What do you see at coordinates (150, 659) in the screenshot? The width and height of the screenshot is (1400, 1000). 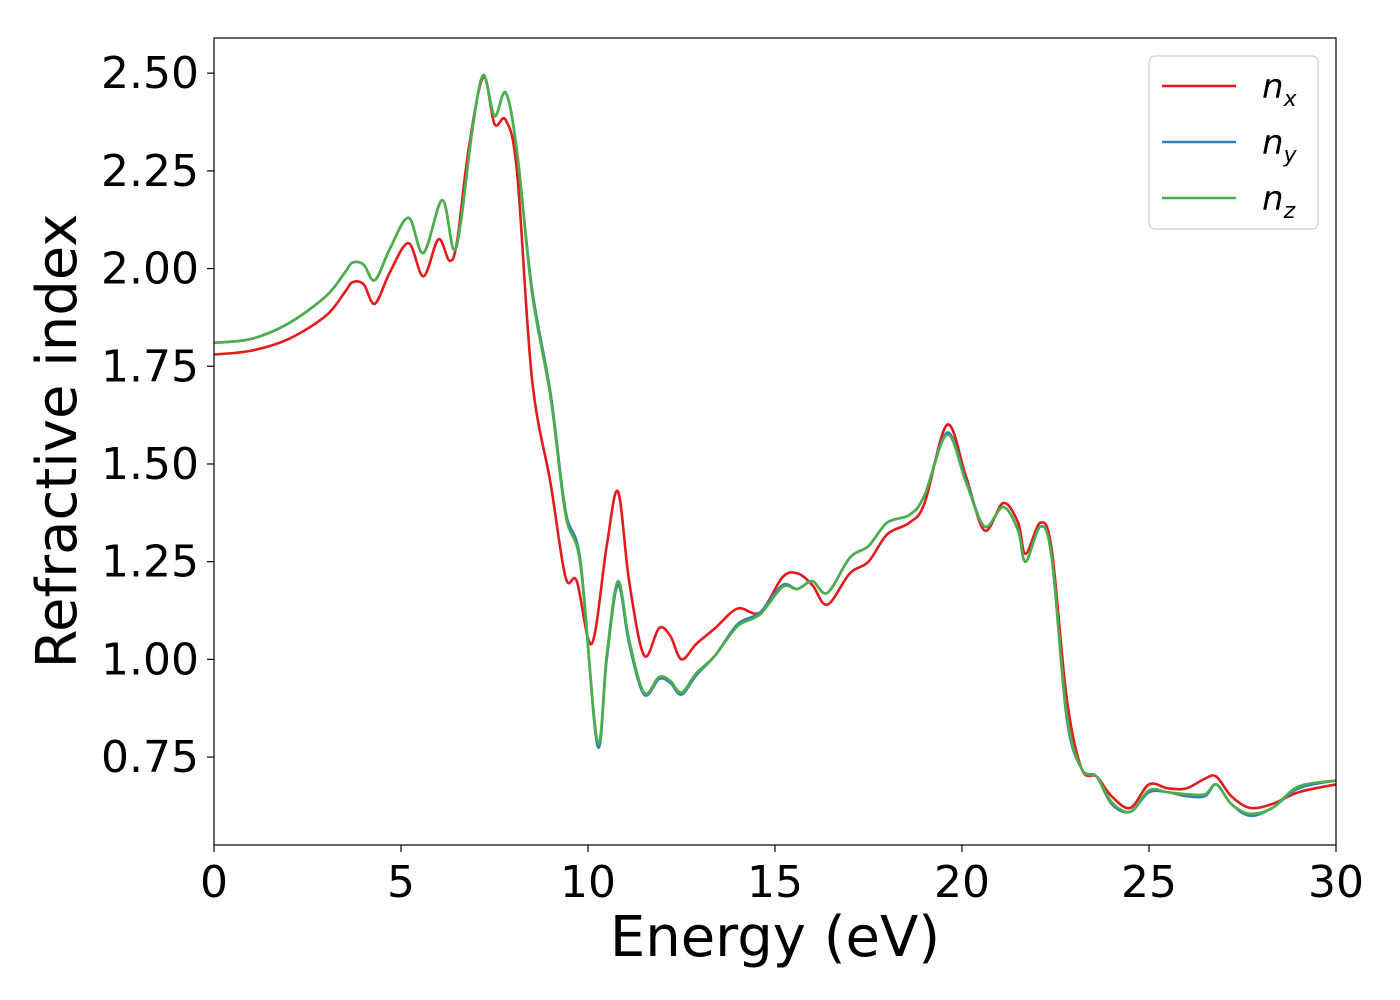 I see `y-tick-label: 1.00` at bounding box center [150, 659].